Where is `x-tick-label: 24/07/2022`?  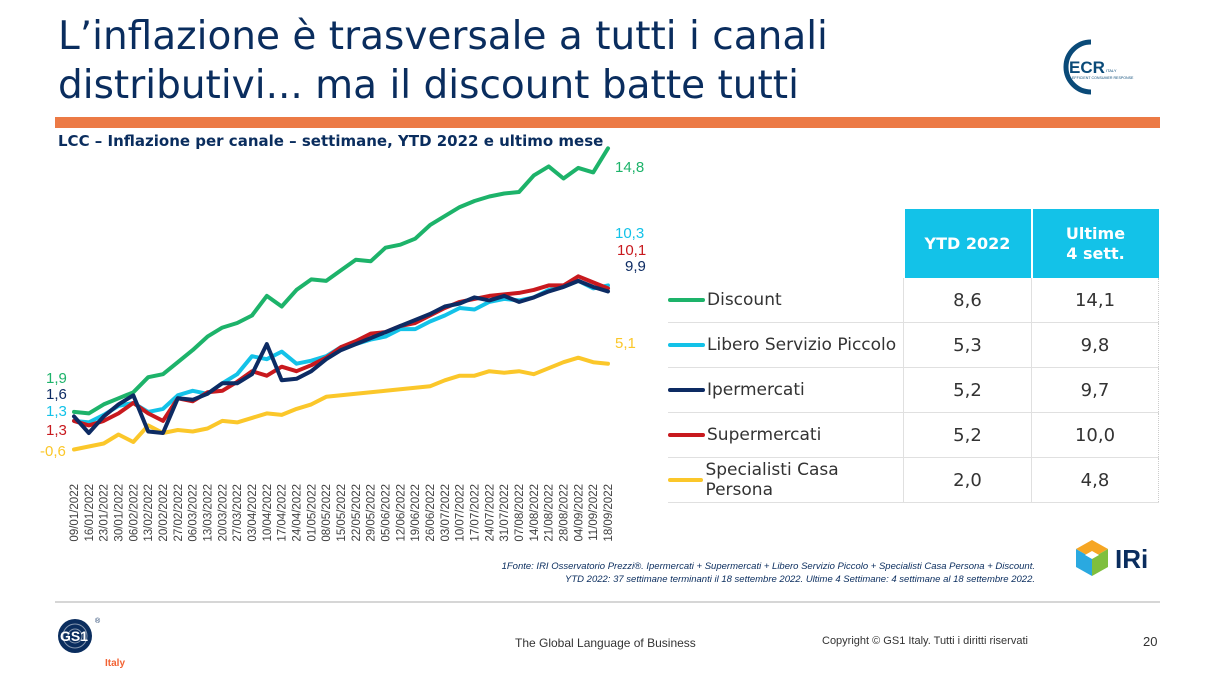 x-tick-label: 24/07/2022 is located at coordinates (490, 513).